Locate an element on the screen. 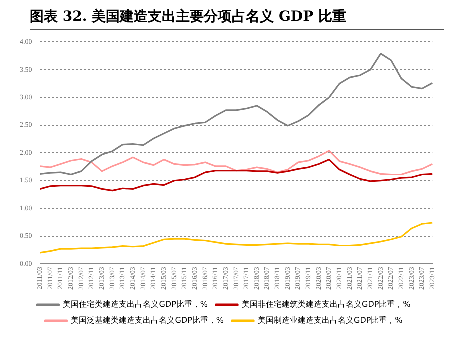  legend-label: 美国非住宅建筑类建造支出占名义GDP比重，% is located at coordinates (327, 305).